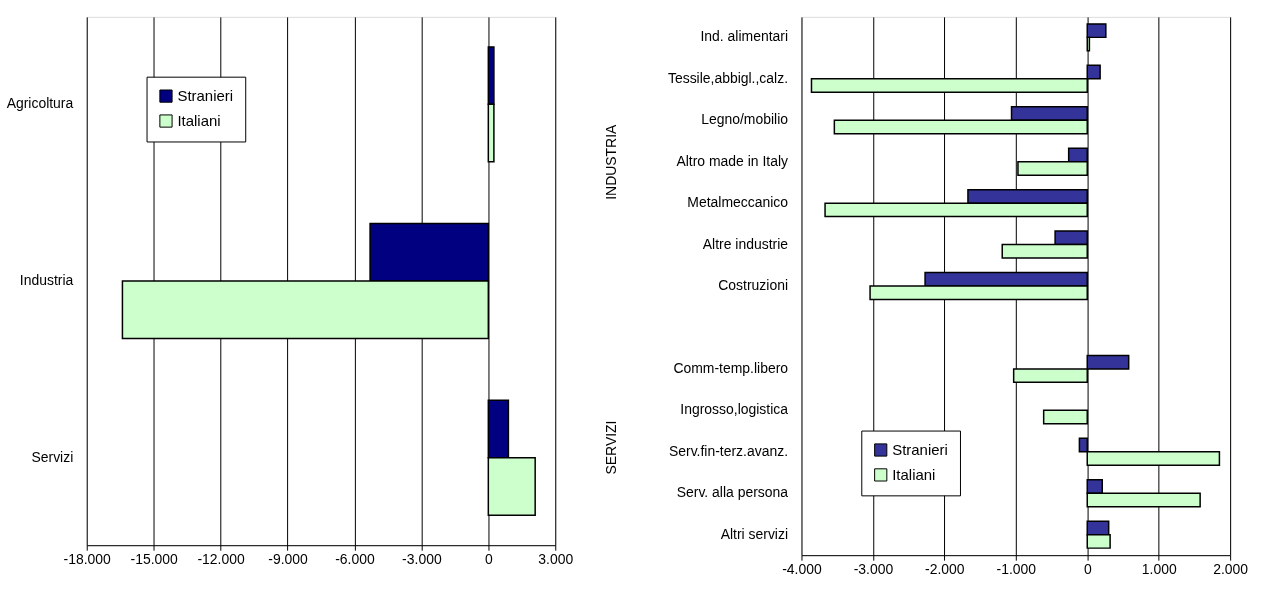 The height and width of the screenshot is (614, 1274). I want to click on y-tick-label: Tessile,abbigl.,calz., so click(728, 77).